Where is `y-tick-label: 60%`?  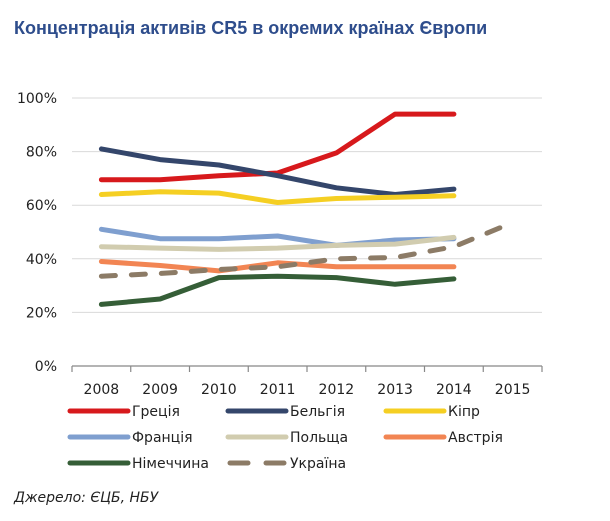
y-tick-label: 60% is located at coordinates (41, 206).